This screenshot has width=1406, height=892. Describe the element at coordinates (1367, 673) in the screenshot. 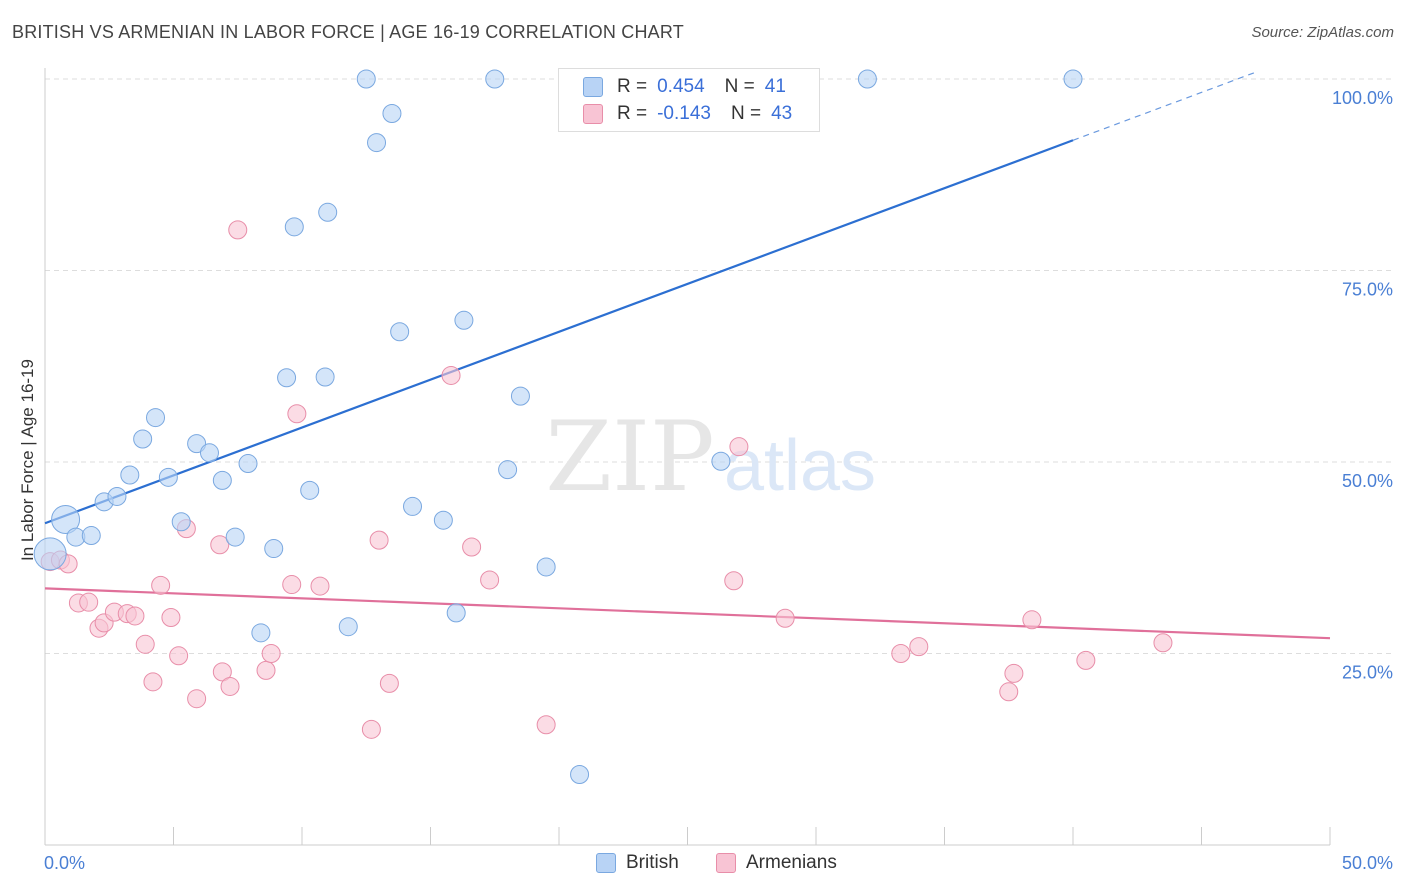

I see `y-tick-label: 25.0%` at that location.